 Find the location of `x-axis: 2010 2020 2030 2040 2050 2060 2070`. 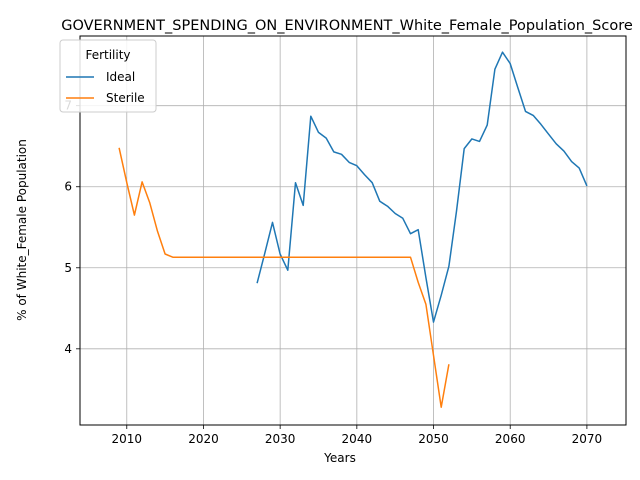

x-axis: 2010 2020 2030 2040 2050 2060 2070 is located at coordinates (357, 435).